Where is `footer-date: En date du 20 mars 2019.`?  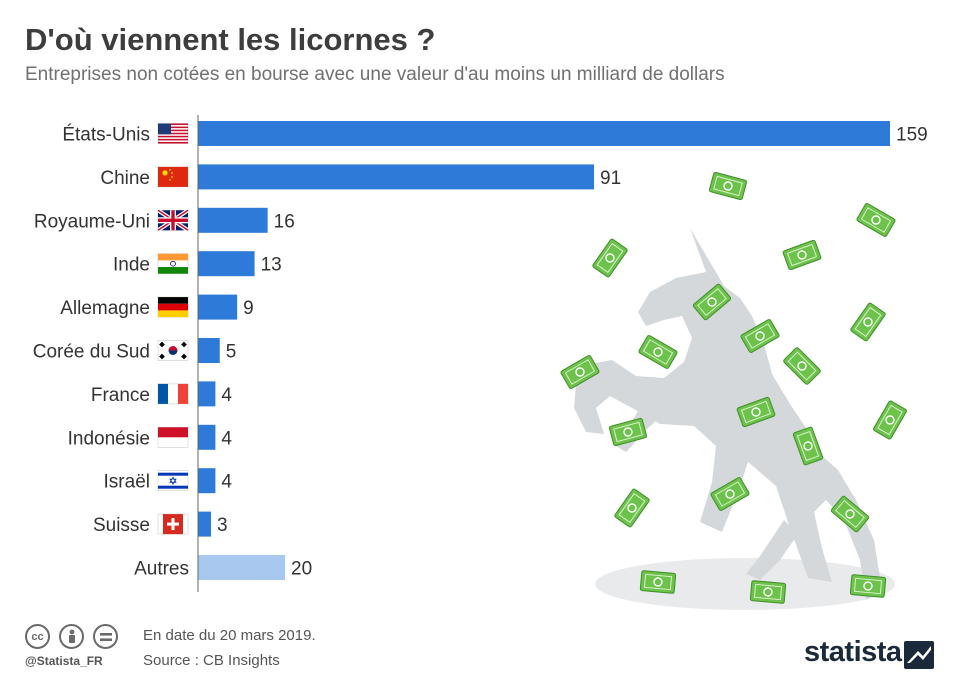
footer-date: En date du 20 mars 2019. is located at coordinates (229, 635).